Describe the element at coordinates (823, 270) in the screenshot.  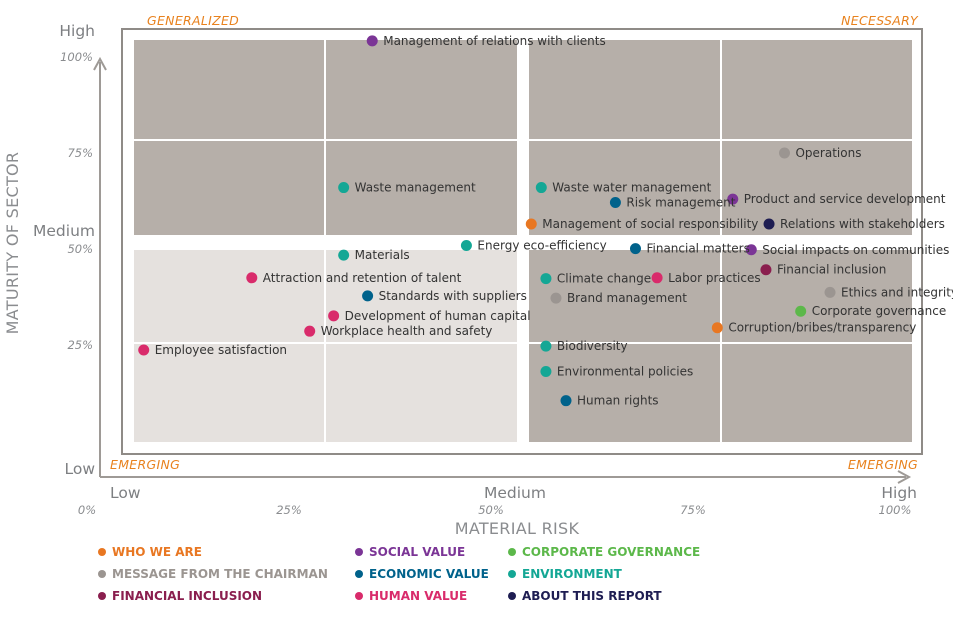
I see `point-financial-inclusion: Financial inclusion` at that location.